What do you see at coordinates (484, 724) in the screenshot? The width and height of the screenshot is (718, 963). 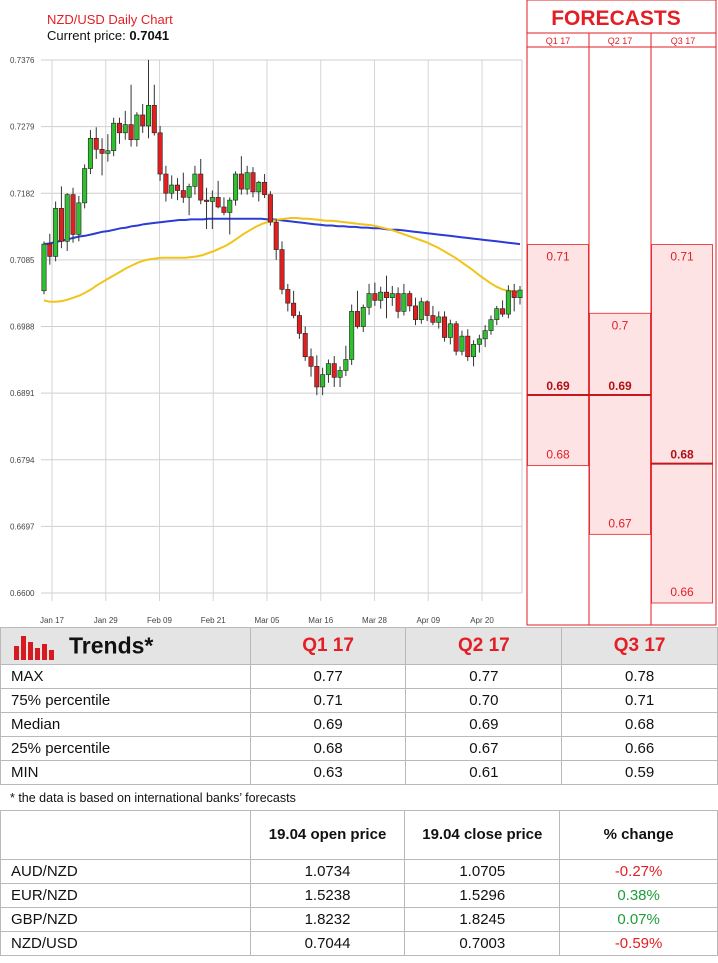 I see `trends-cell: 0.69` at bounding box center [484, 724].